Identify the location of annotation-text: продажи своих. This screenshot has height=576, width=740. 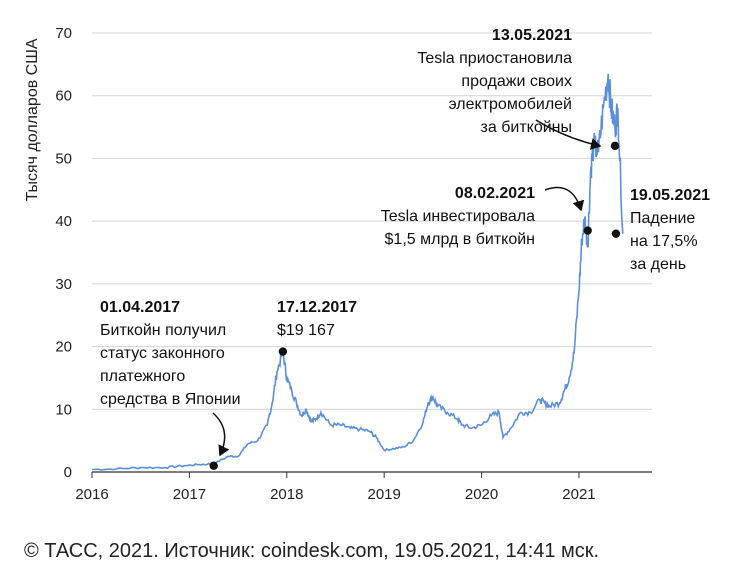
(516, 81).